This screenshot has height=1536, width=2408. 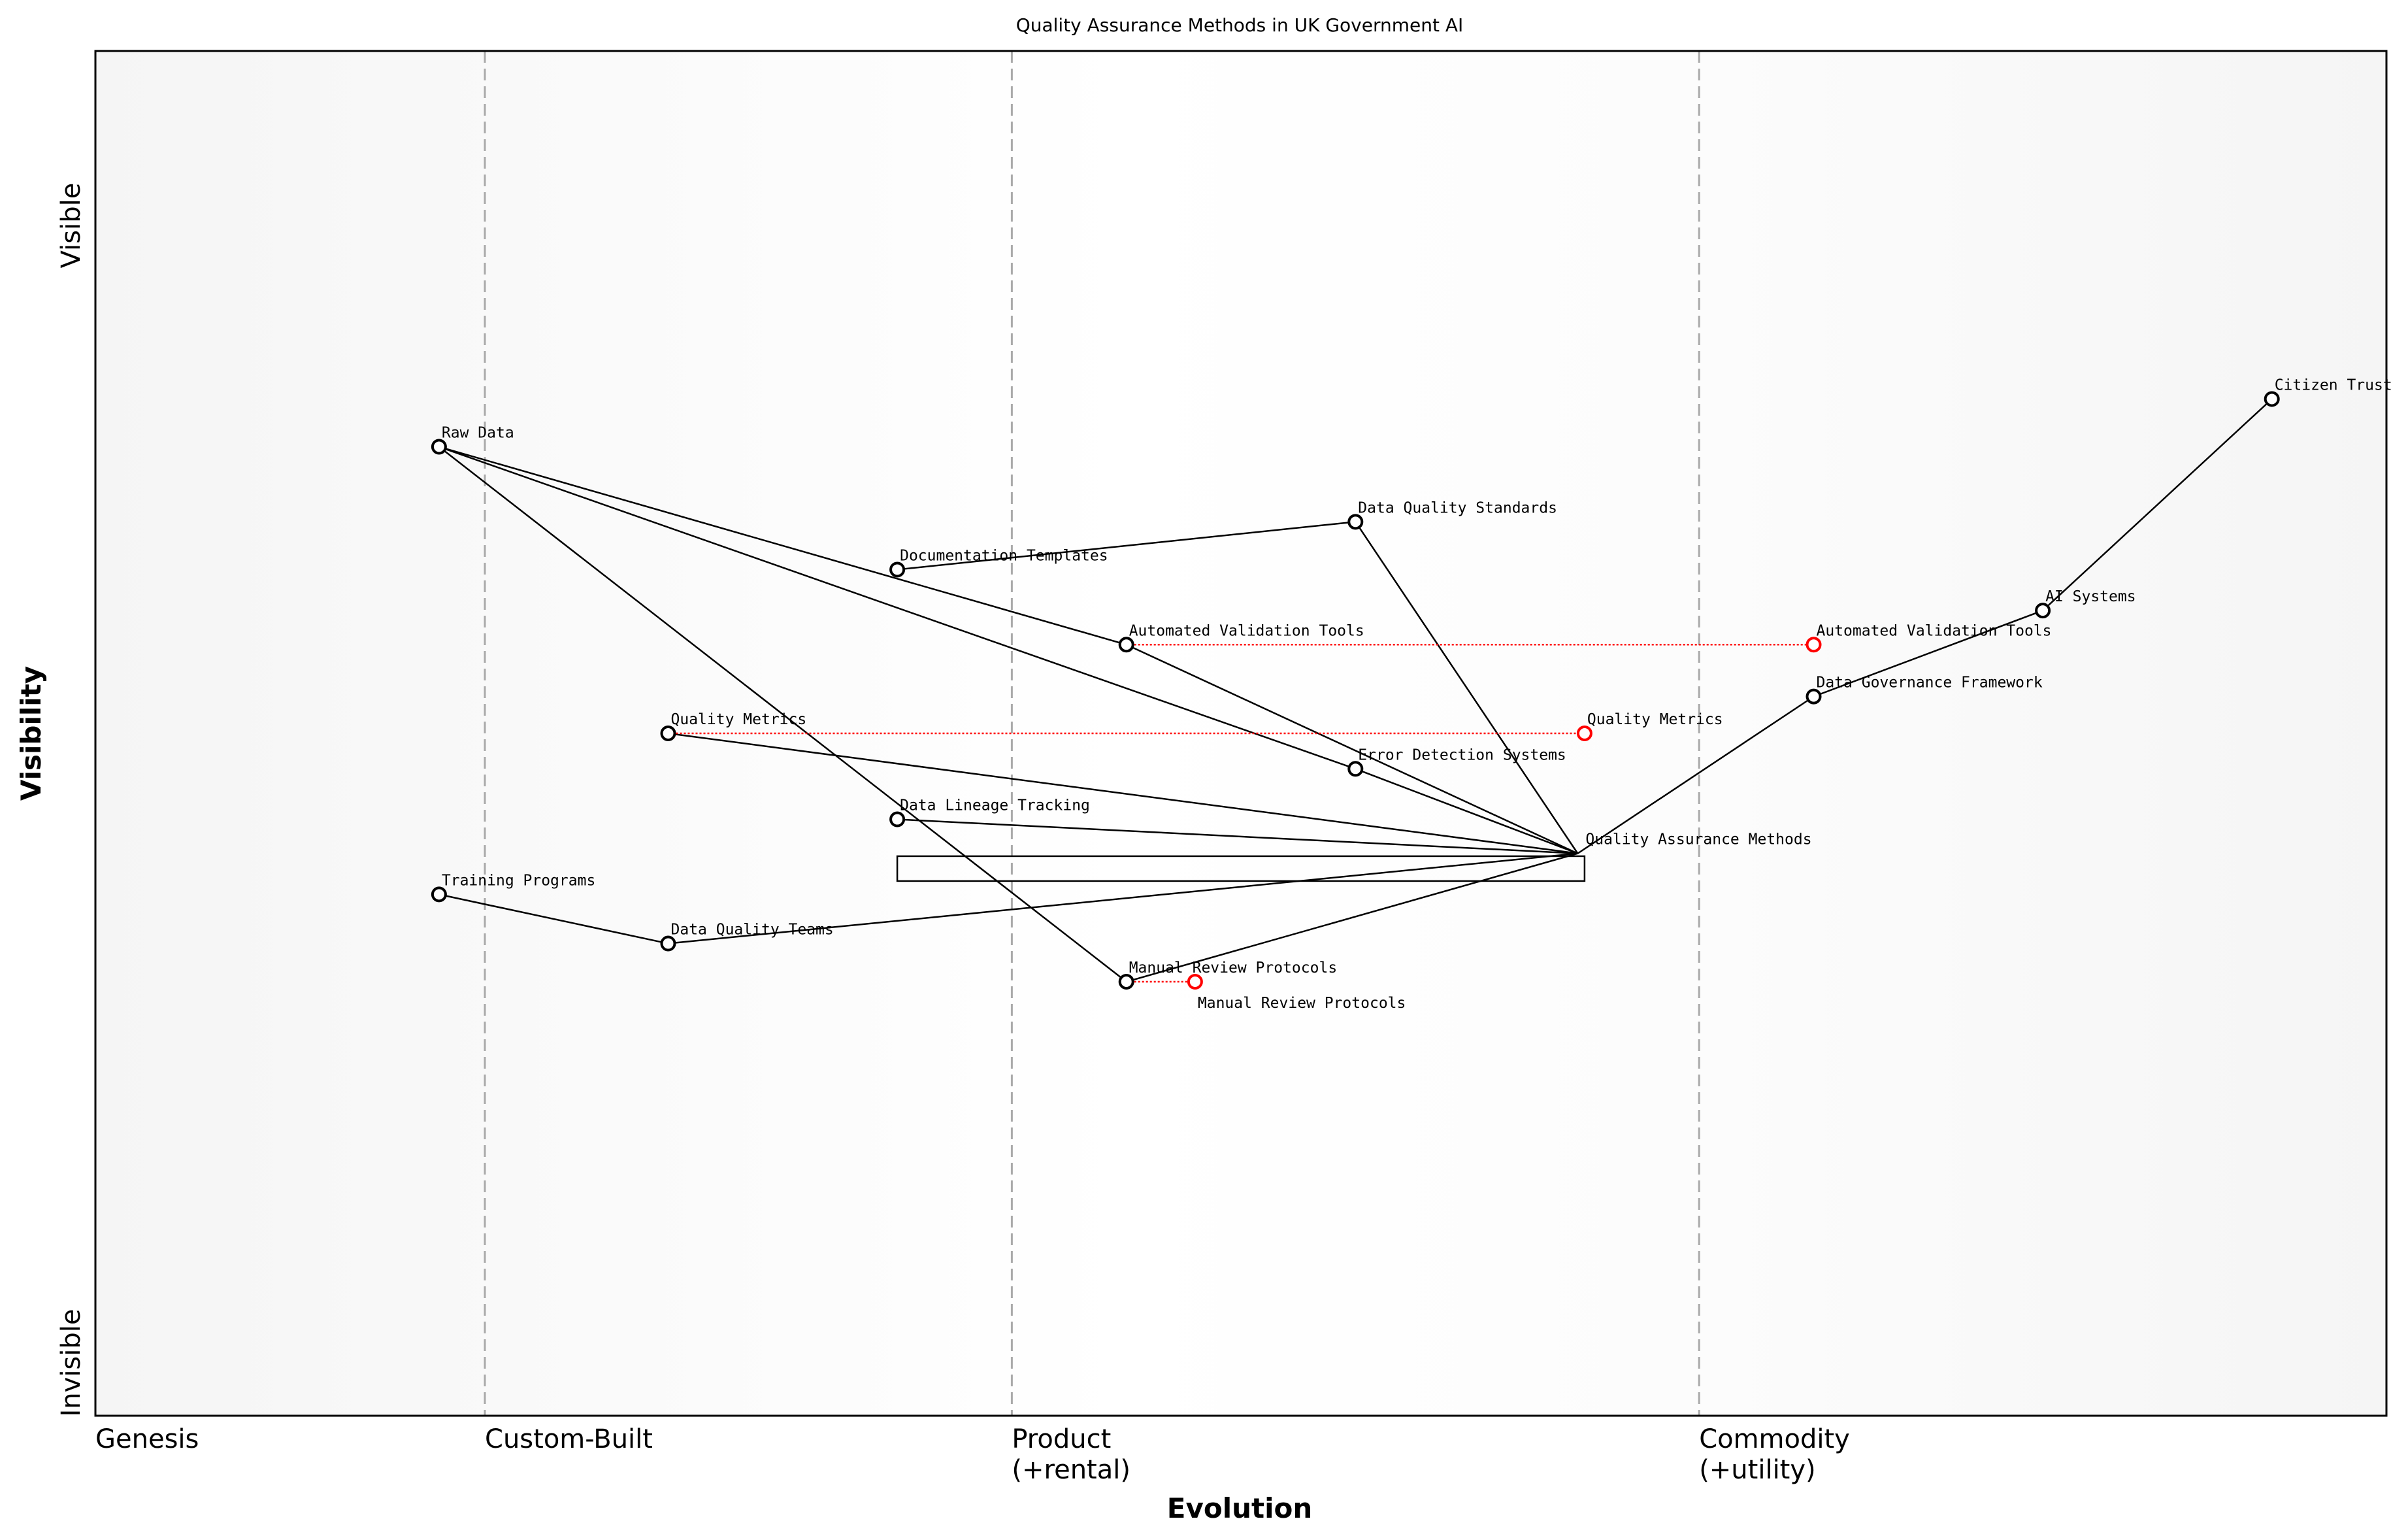 I want to click on node-label-automated-validation-tools: Automated Validation Tools, so click(x=1246, y=630).